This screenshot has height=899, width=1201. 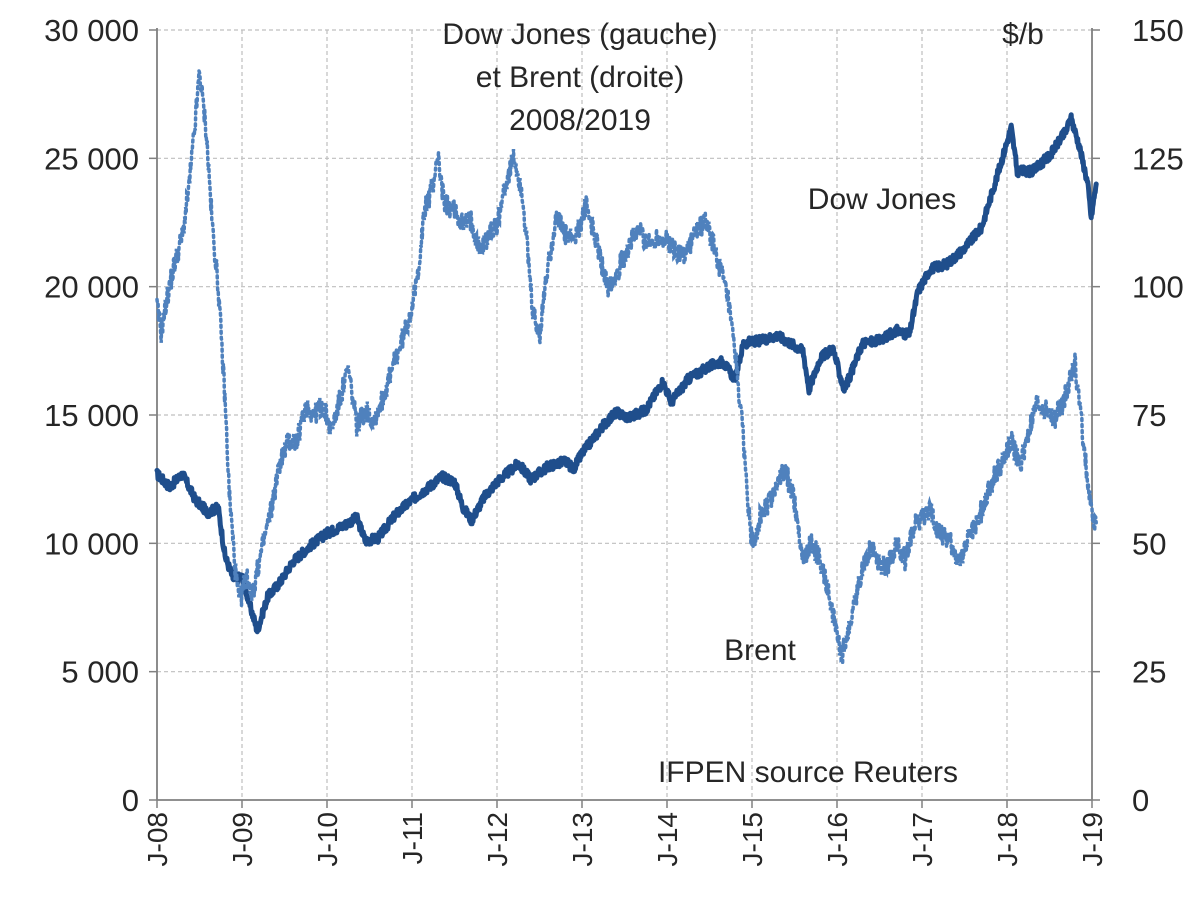 What do you see at coordinates (1023, 34) in the screenshot?
I see `right-axis-unit: $/b` at bounding box center [1023, 34].